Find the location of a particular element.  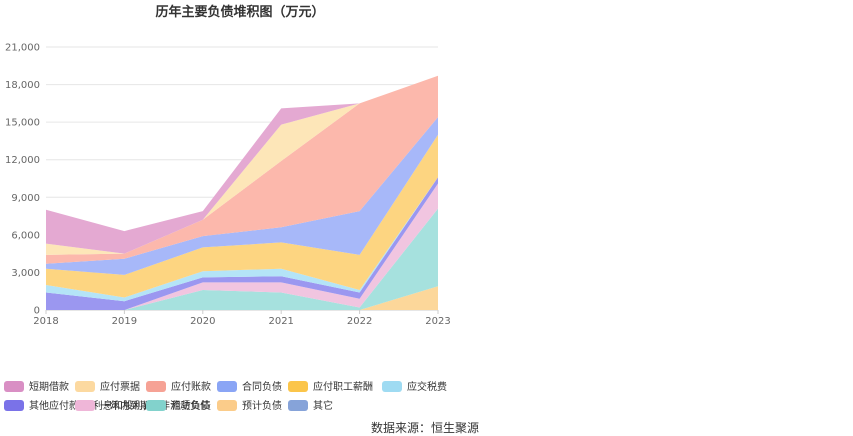

y-tick-label: 9,000 is located at coordinates (25, 198).